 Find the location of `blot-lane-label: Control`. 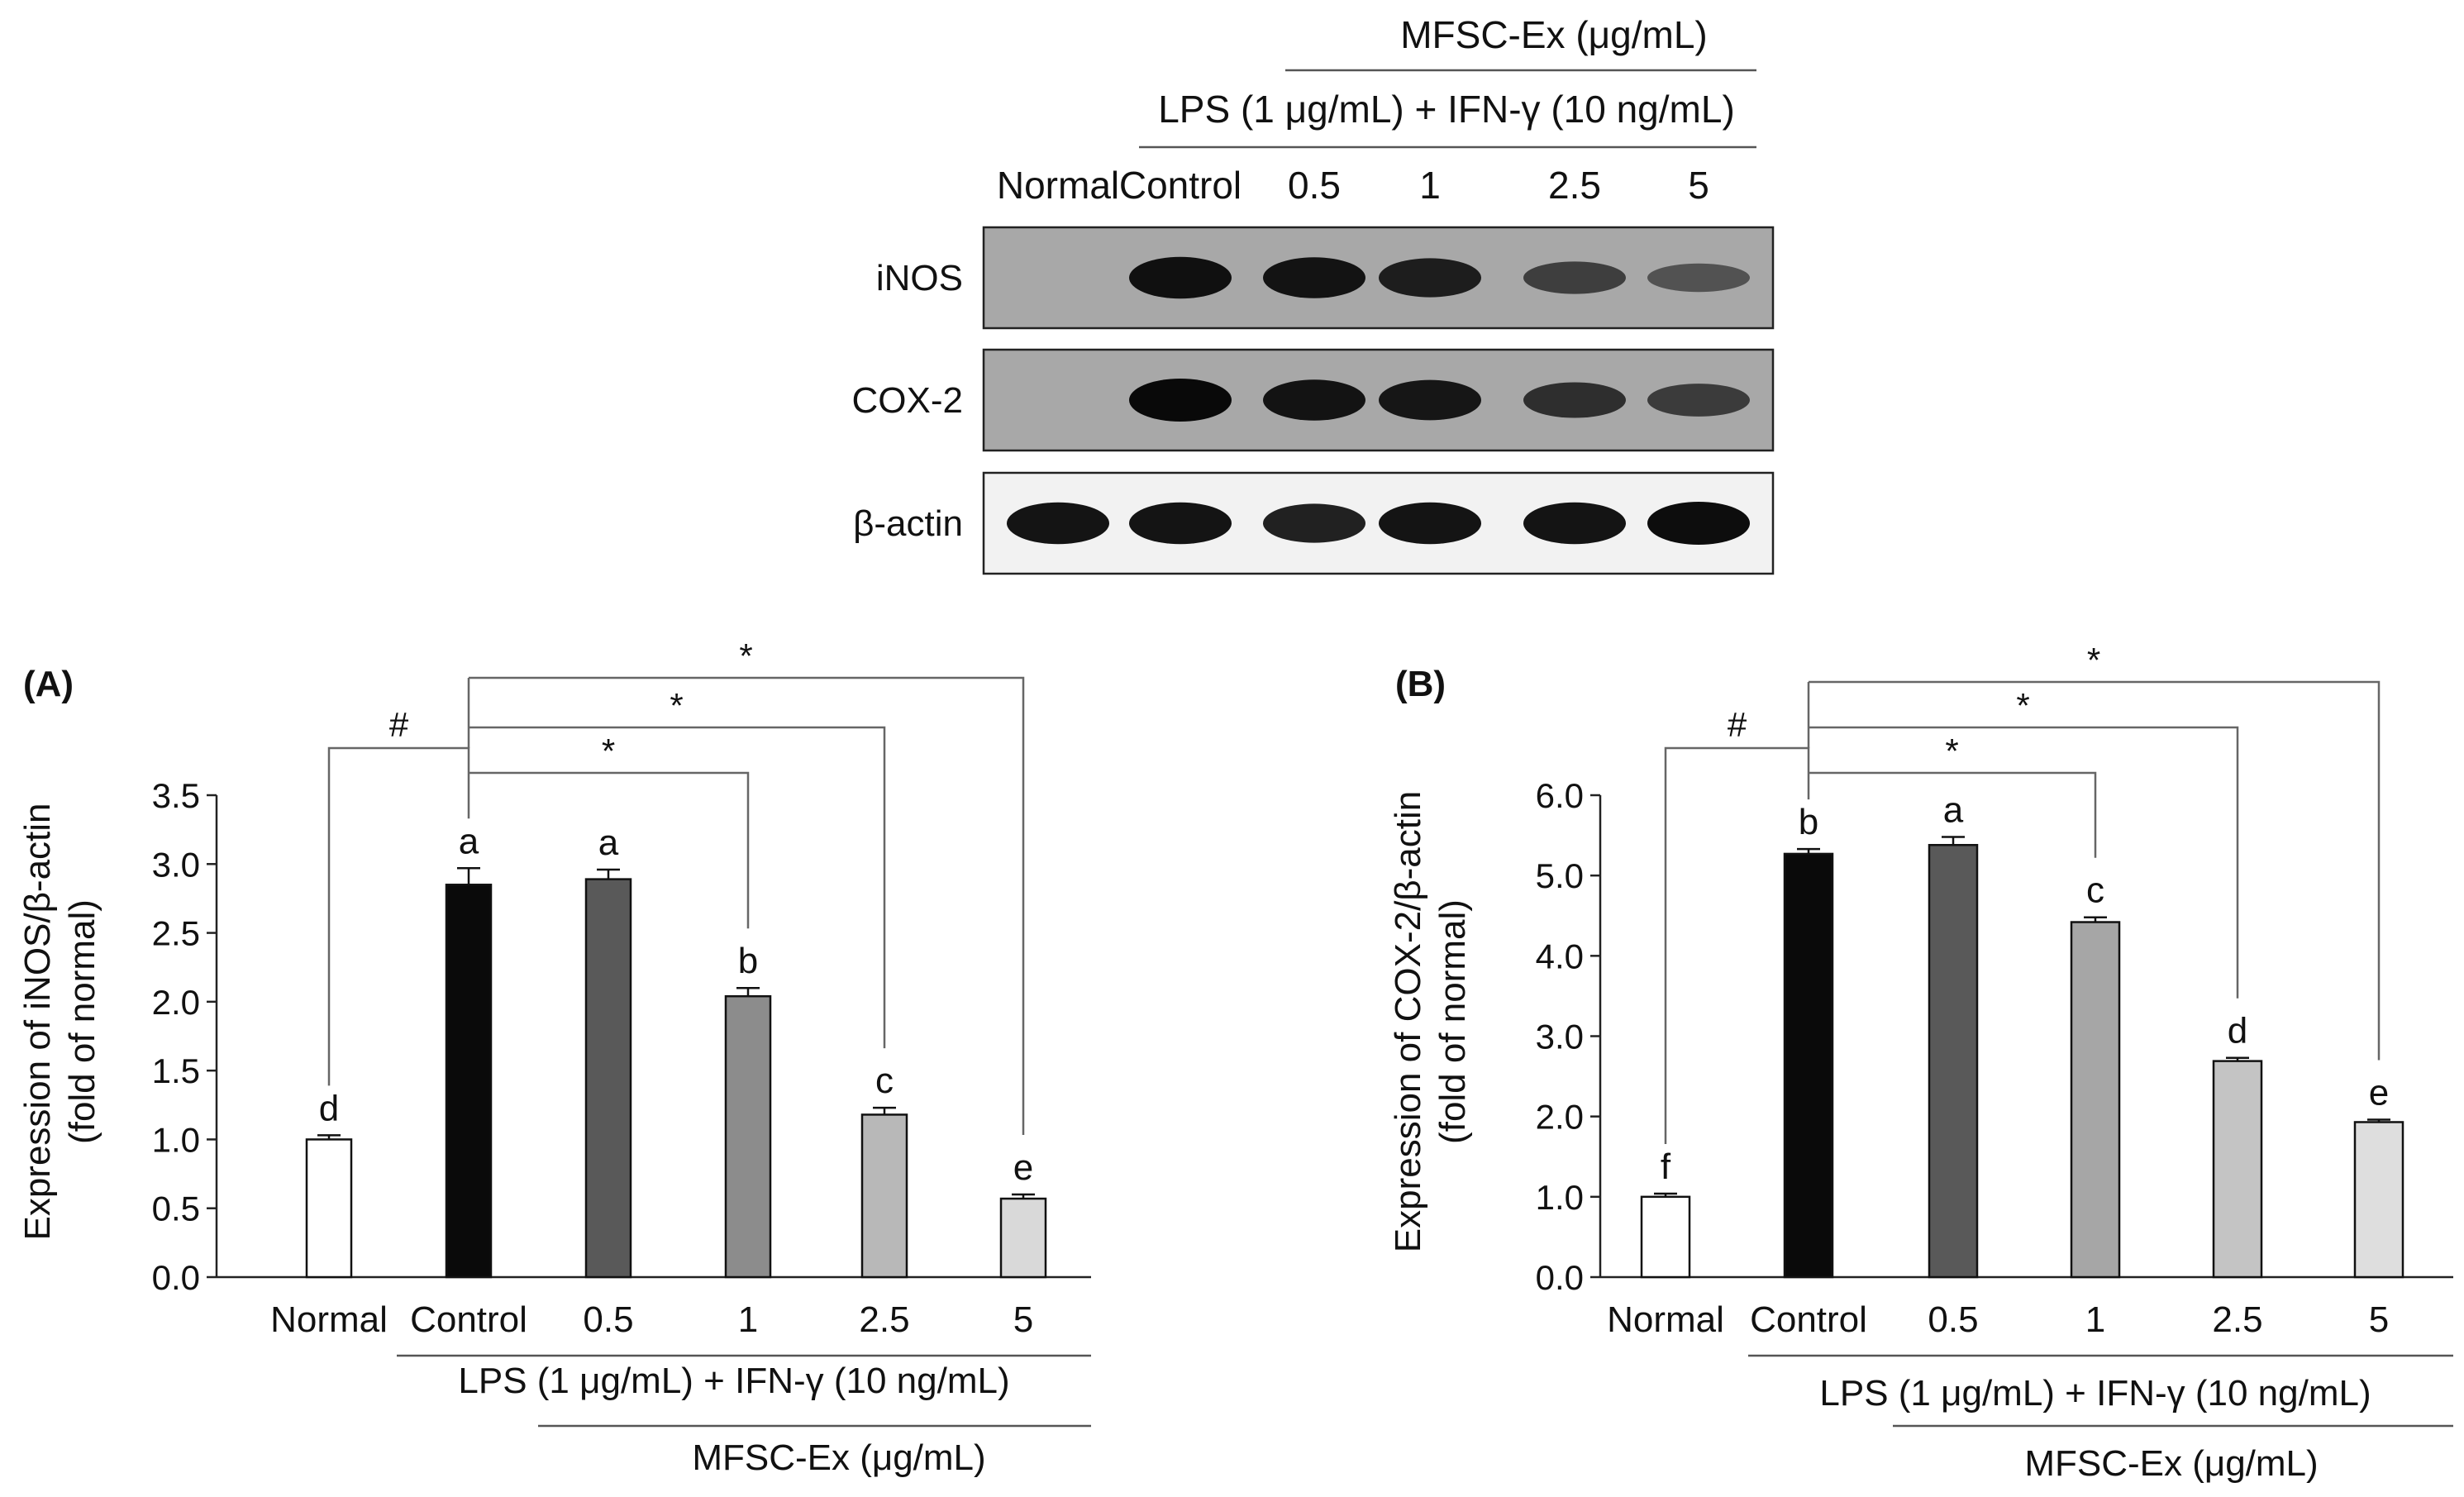

blot-lane-label: Control is located at coordinates (1181, 186).